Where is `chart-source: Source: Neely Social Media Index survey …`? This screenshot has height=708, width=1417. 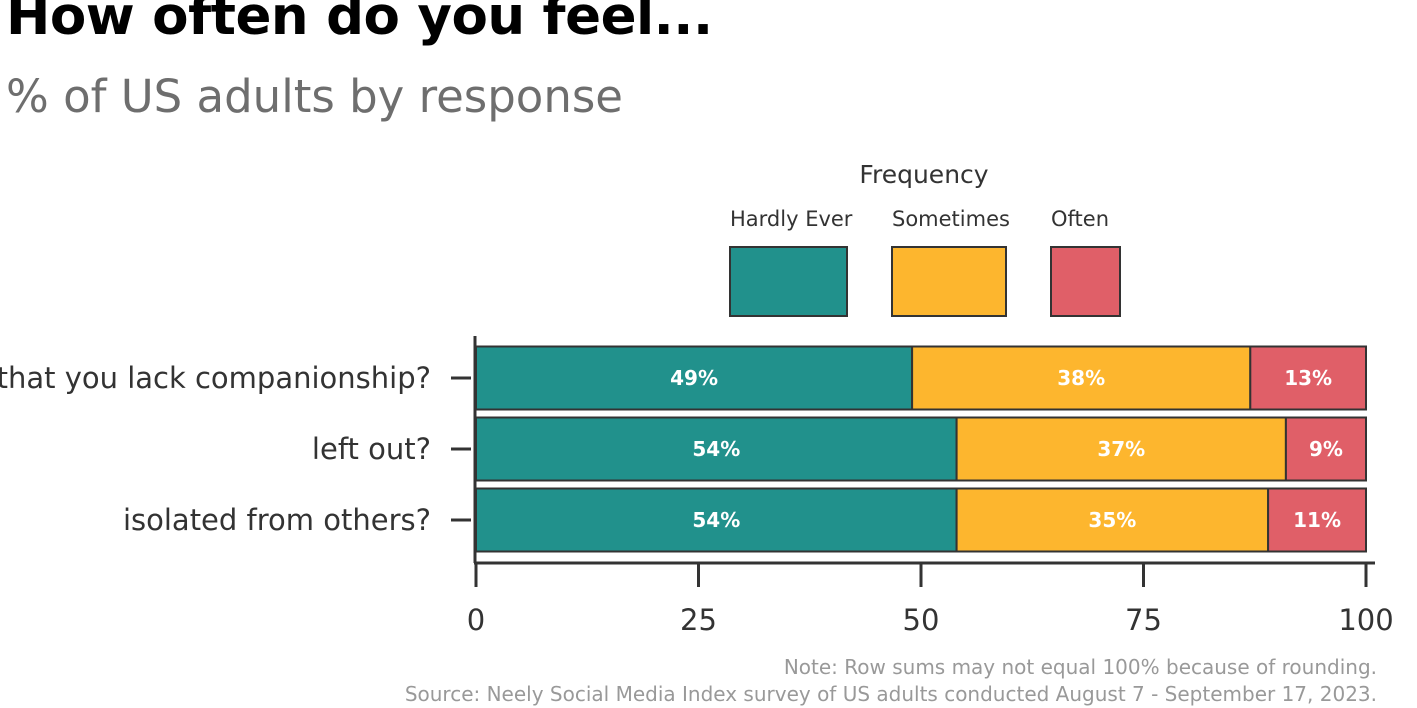 chart-source: Source: Neely Social Media Index survey … is located at coordinates (890, 694).